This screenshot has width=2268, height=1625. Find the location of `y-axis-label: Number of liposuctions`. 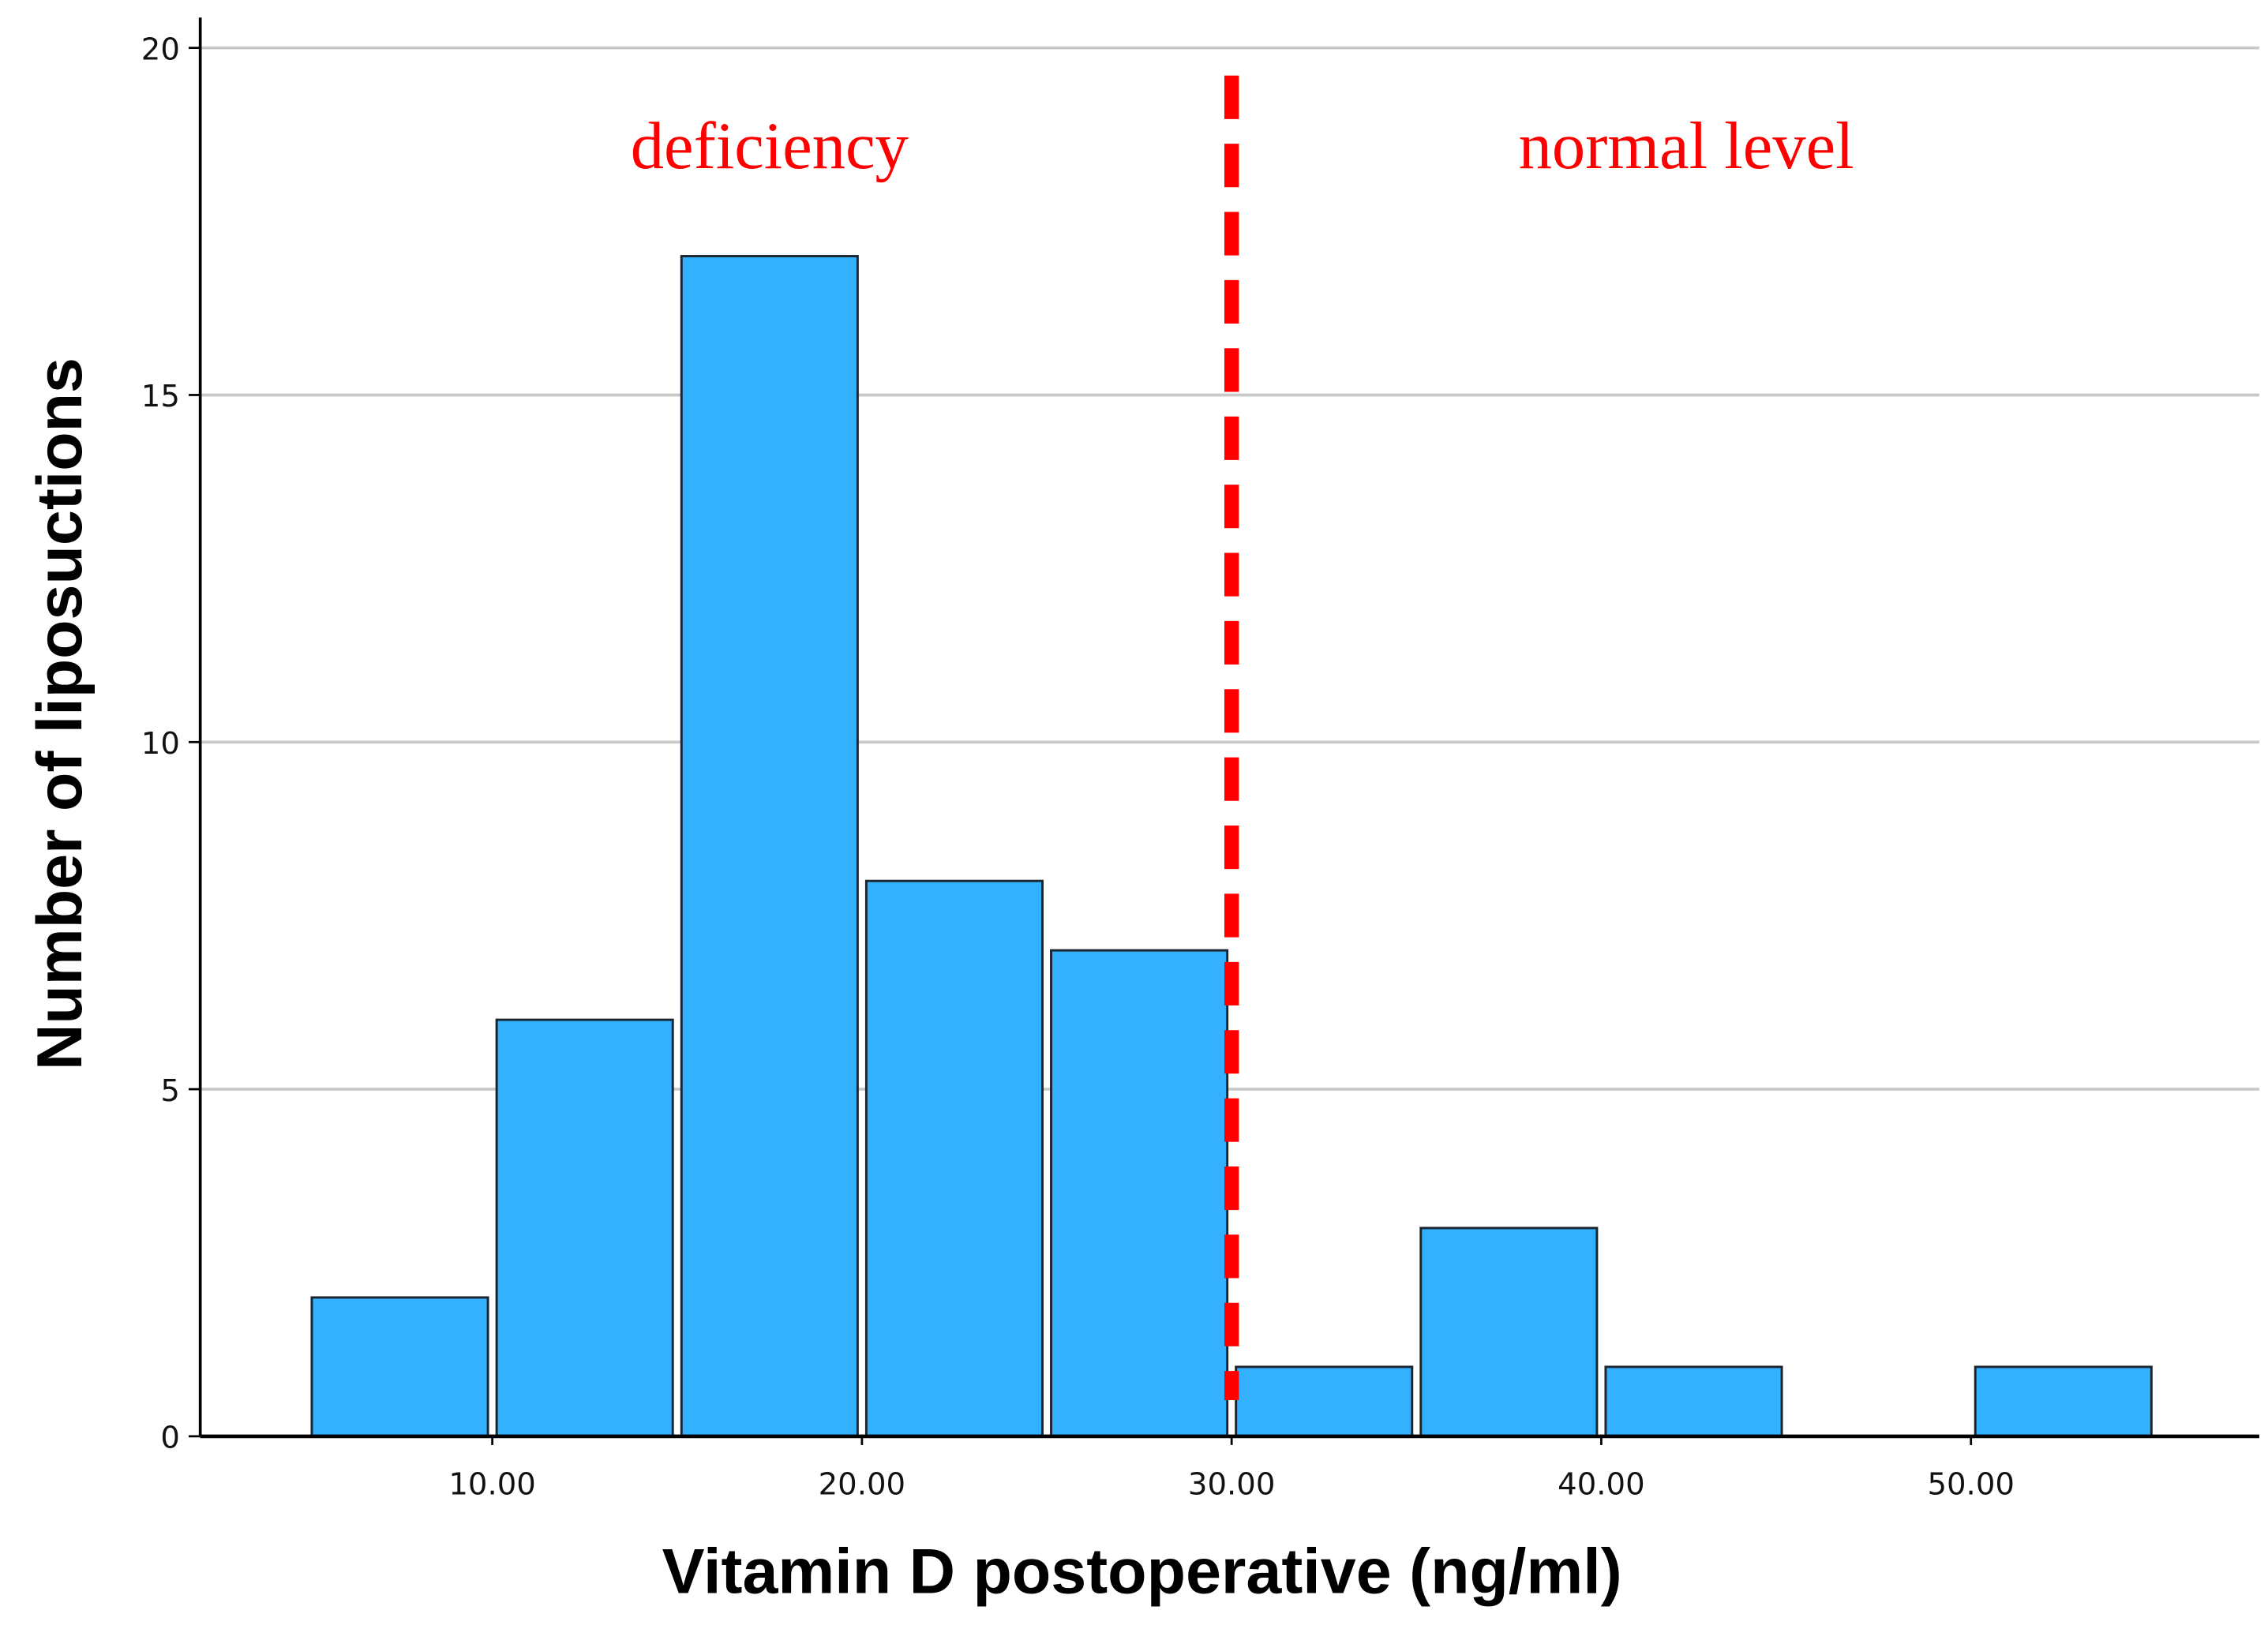

y-axis-label: Number of liposuctions is located at coordinates (60, 714).